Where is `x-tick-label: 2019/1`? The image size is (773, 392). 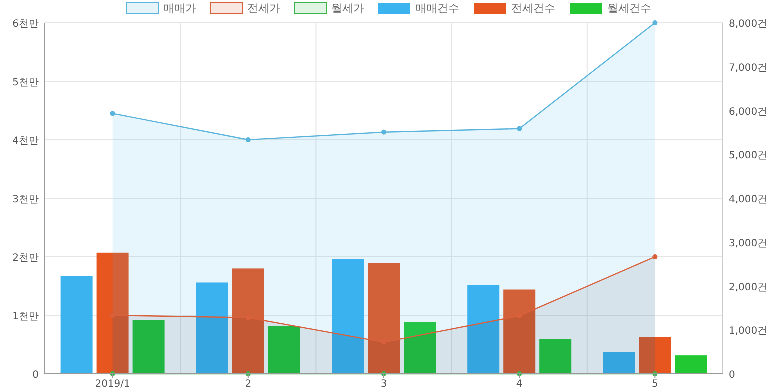 x-tick-label: 2019/1 is located at coordinates (112, 384).